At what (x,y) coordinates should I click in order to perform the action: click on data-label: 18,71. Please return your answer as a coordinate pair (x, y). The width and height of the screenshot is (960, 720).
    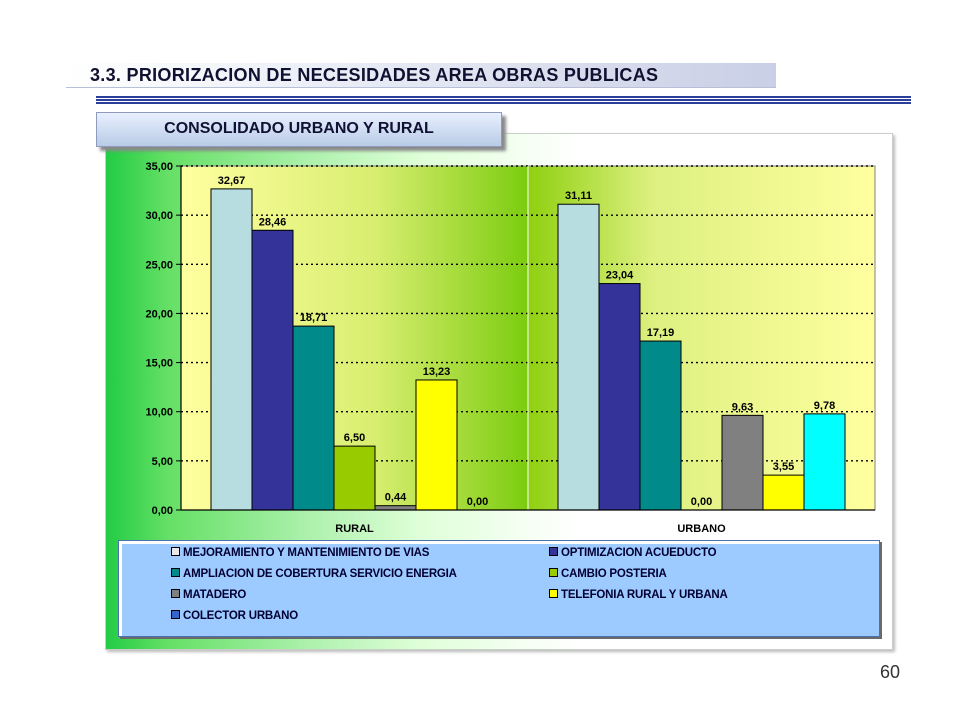
    Looking at the image, I should click on (314, 318).